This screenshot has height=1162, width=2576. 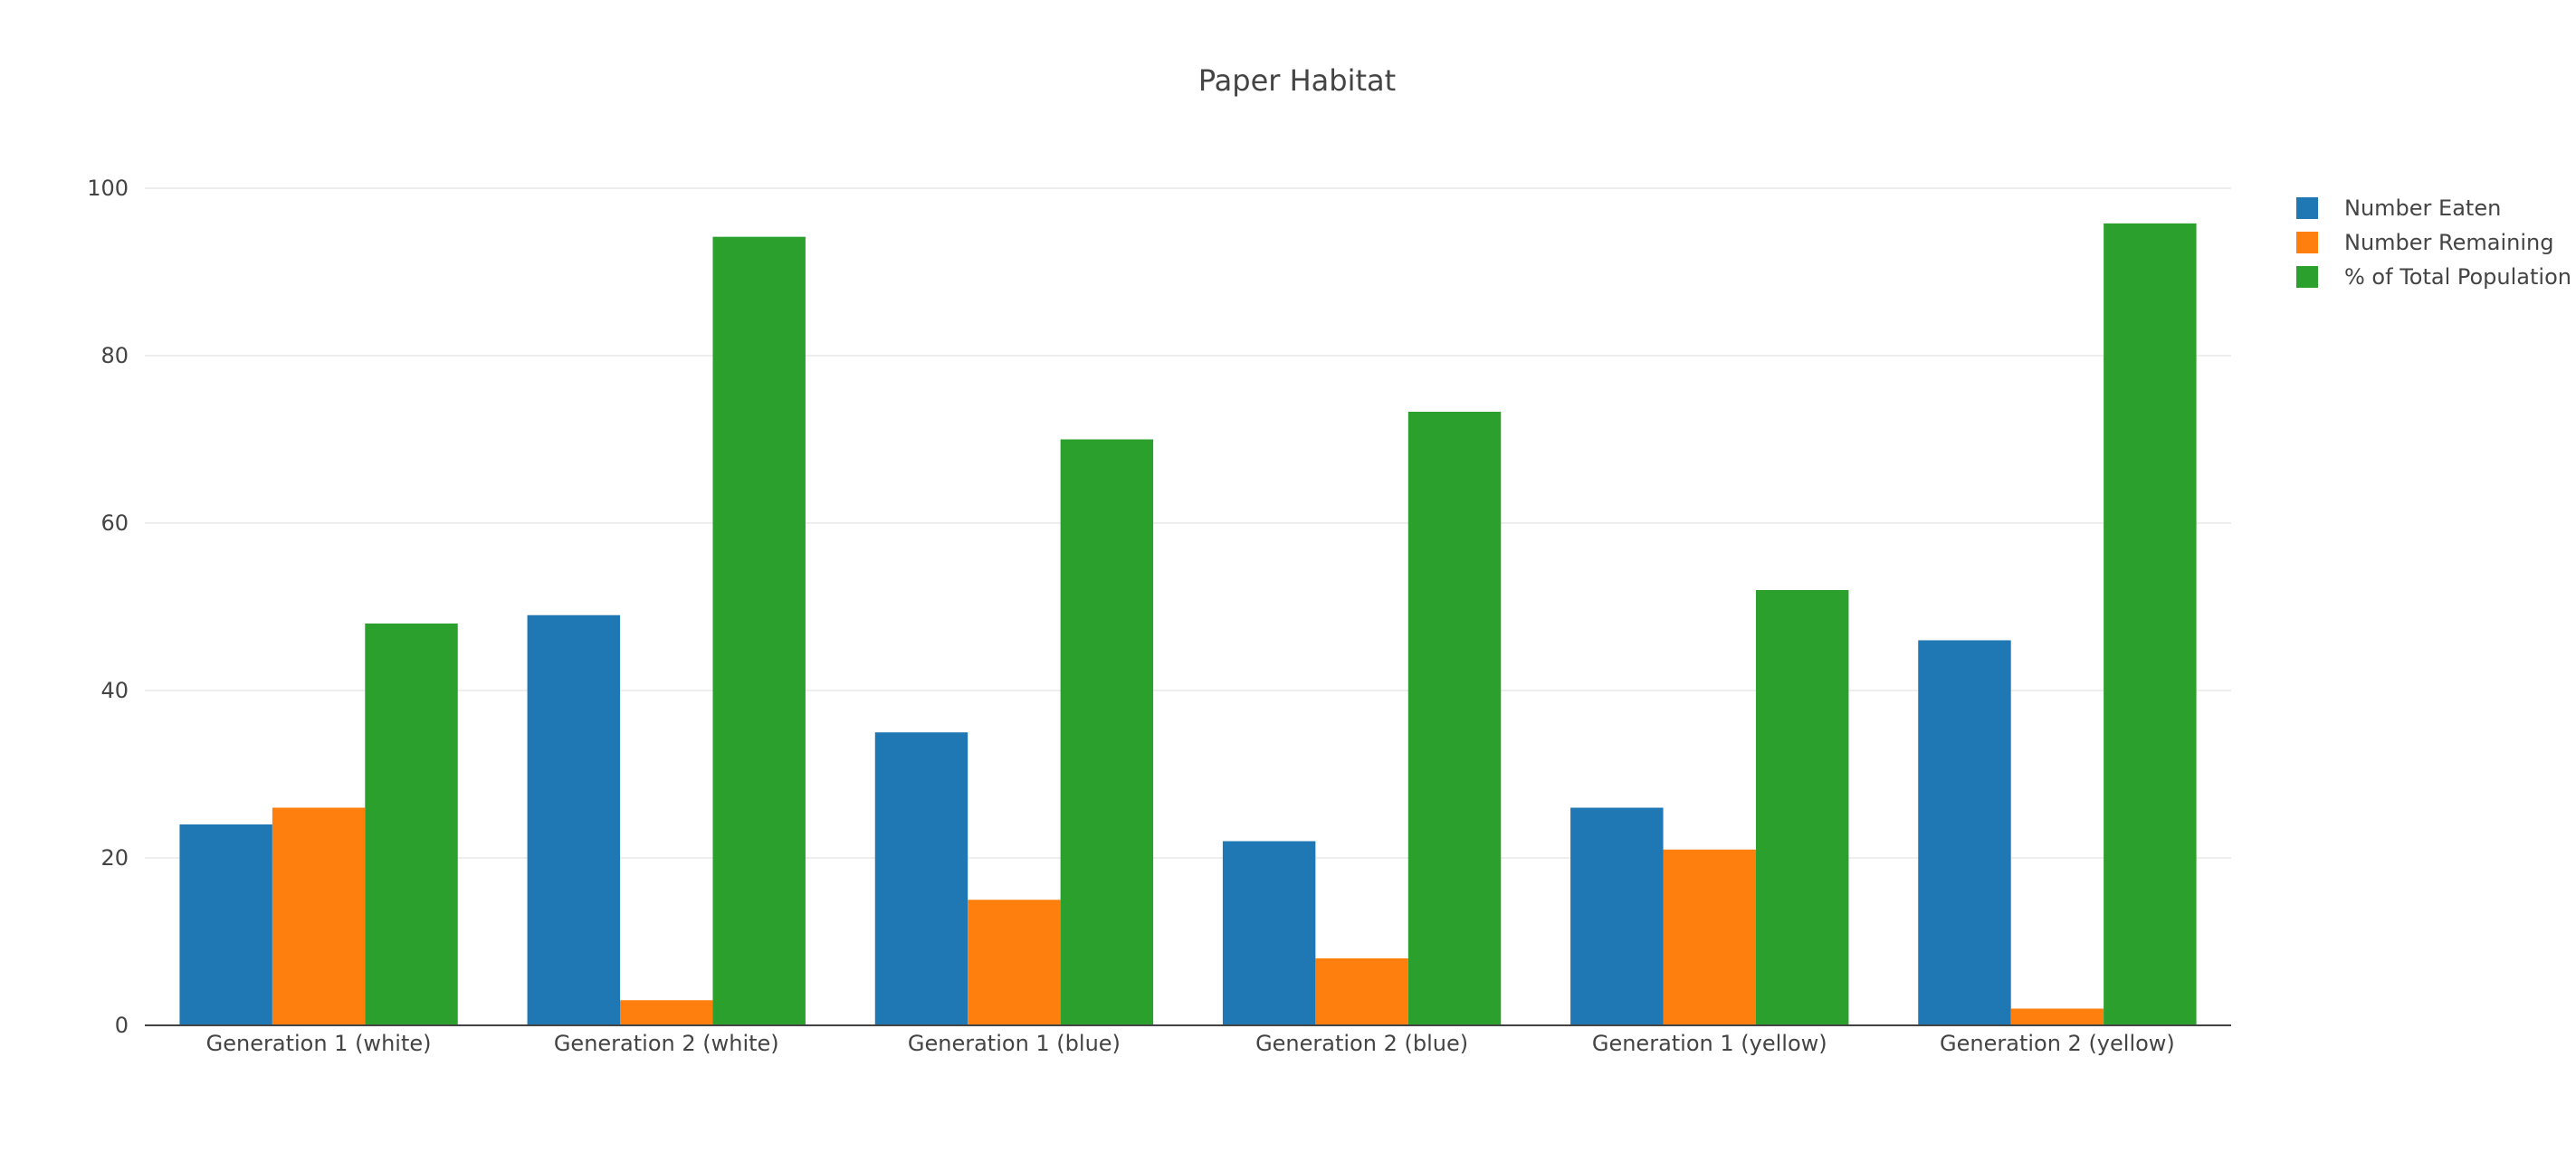 I want to click on chart-title: Paper Habitat, so click(x=1297, y=81).